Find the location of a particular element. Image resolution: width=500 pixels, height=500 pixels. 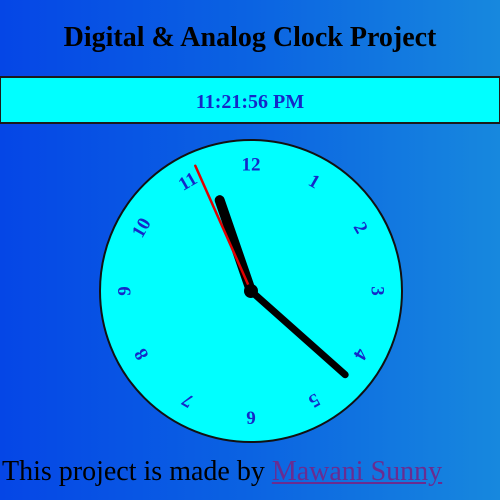

digital-clock-display: 11:21:56 PM is located at coordinates (250, 100).